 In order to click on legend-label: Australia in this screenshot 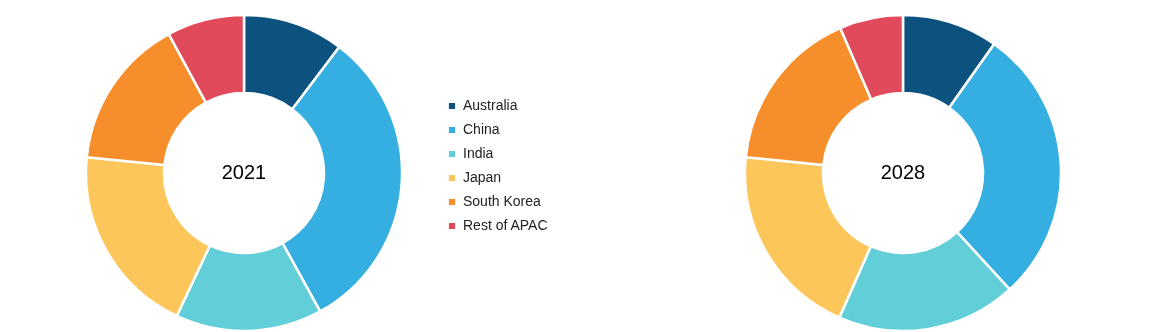, I will do `click(490, 105)`.